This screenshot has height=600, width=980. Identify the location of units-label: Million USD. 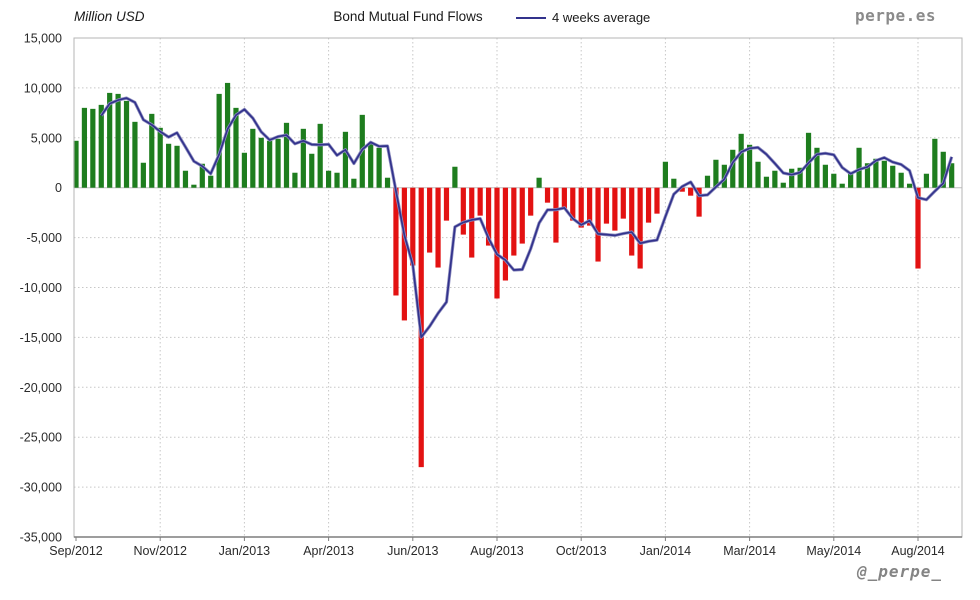
(109, 16).